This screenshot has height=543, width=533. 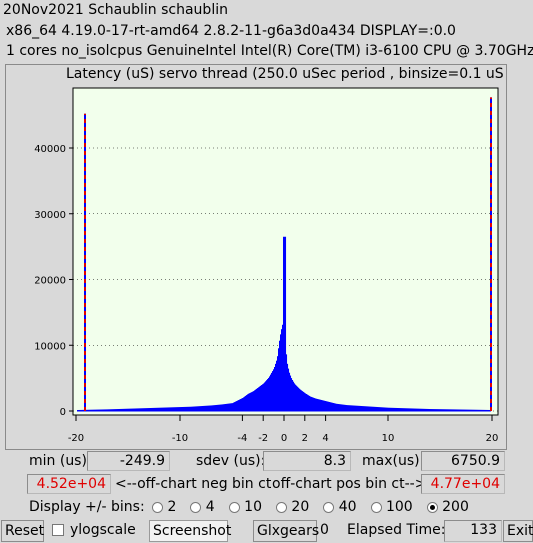 What do you see at coordinates (190, 531) in the screenshot?
I see `screenshot-button: Screenshot` at bounding box center [190, 531].